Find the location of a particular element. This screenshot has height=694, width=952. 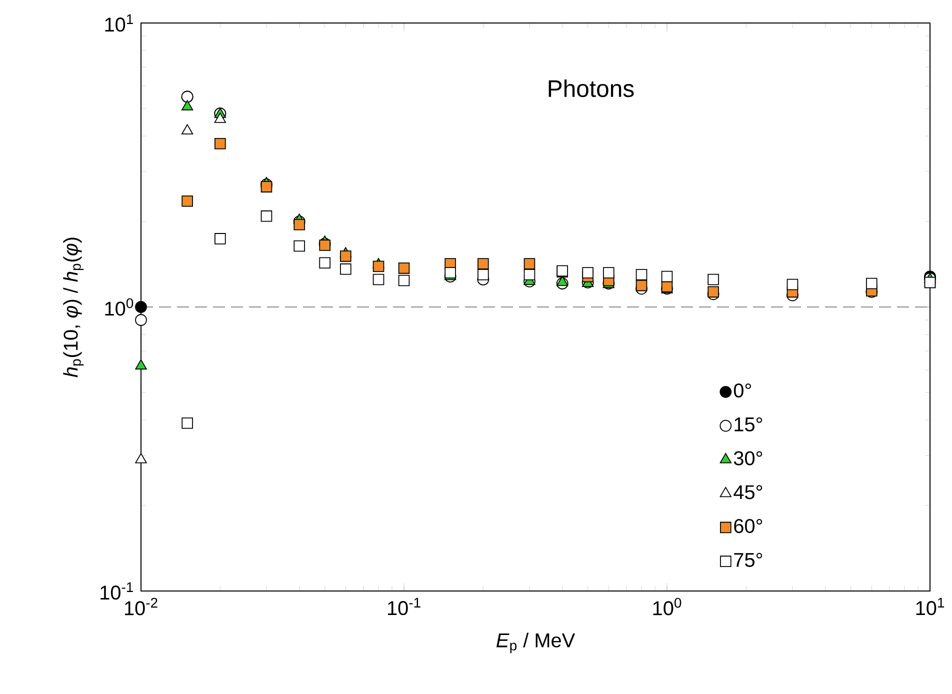

legend-label: 15° is located at coordinates (748, 424).